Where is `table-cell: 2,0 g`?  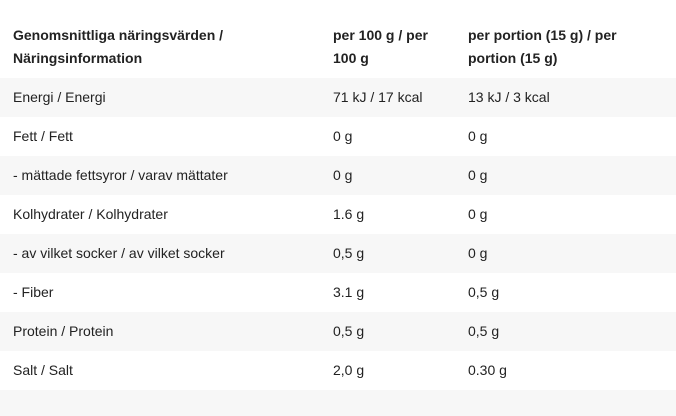 table-cell: 2,0 g is located at coordinates (349, 370).